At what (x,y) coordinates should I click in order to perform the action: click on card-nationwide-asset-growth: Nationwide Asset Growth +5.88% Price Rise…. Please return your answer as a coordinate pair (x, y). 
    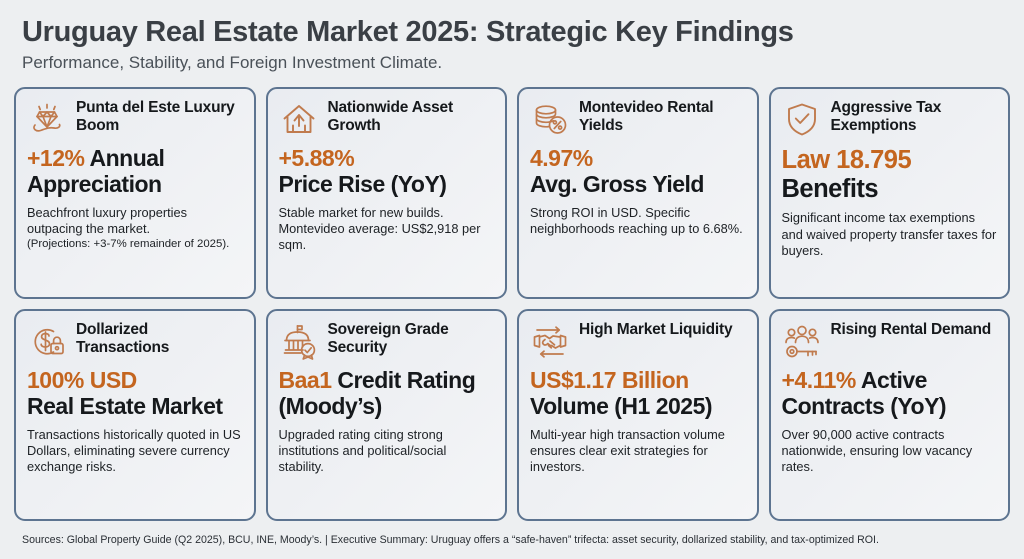
    Looking at the image, I should click on (386, 193).